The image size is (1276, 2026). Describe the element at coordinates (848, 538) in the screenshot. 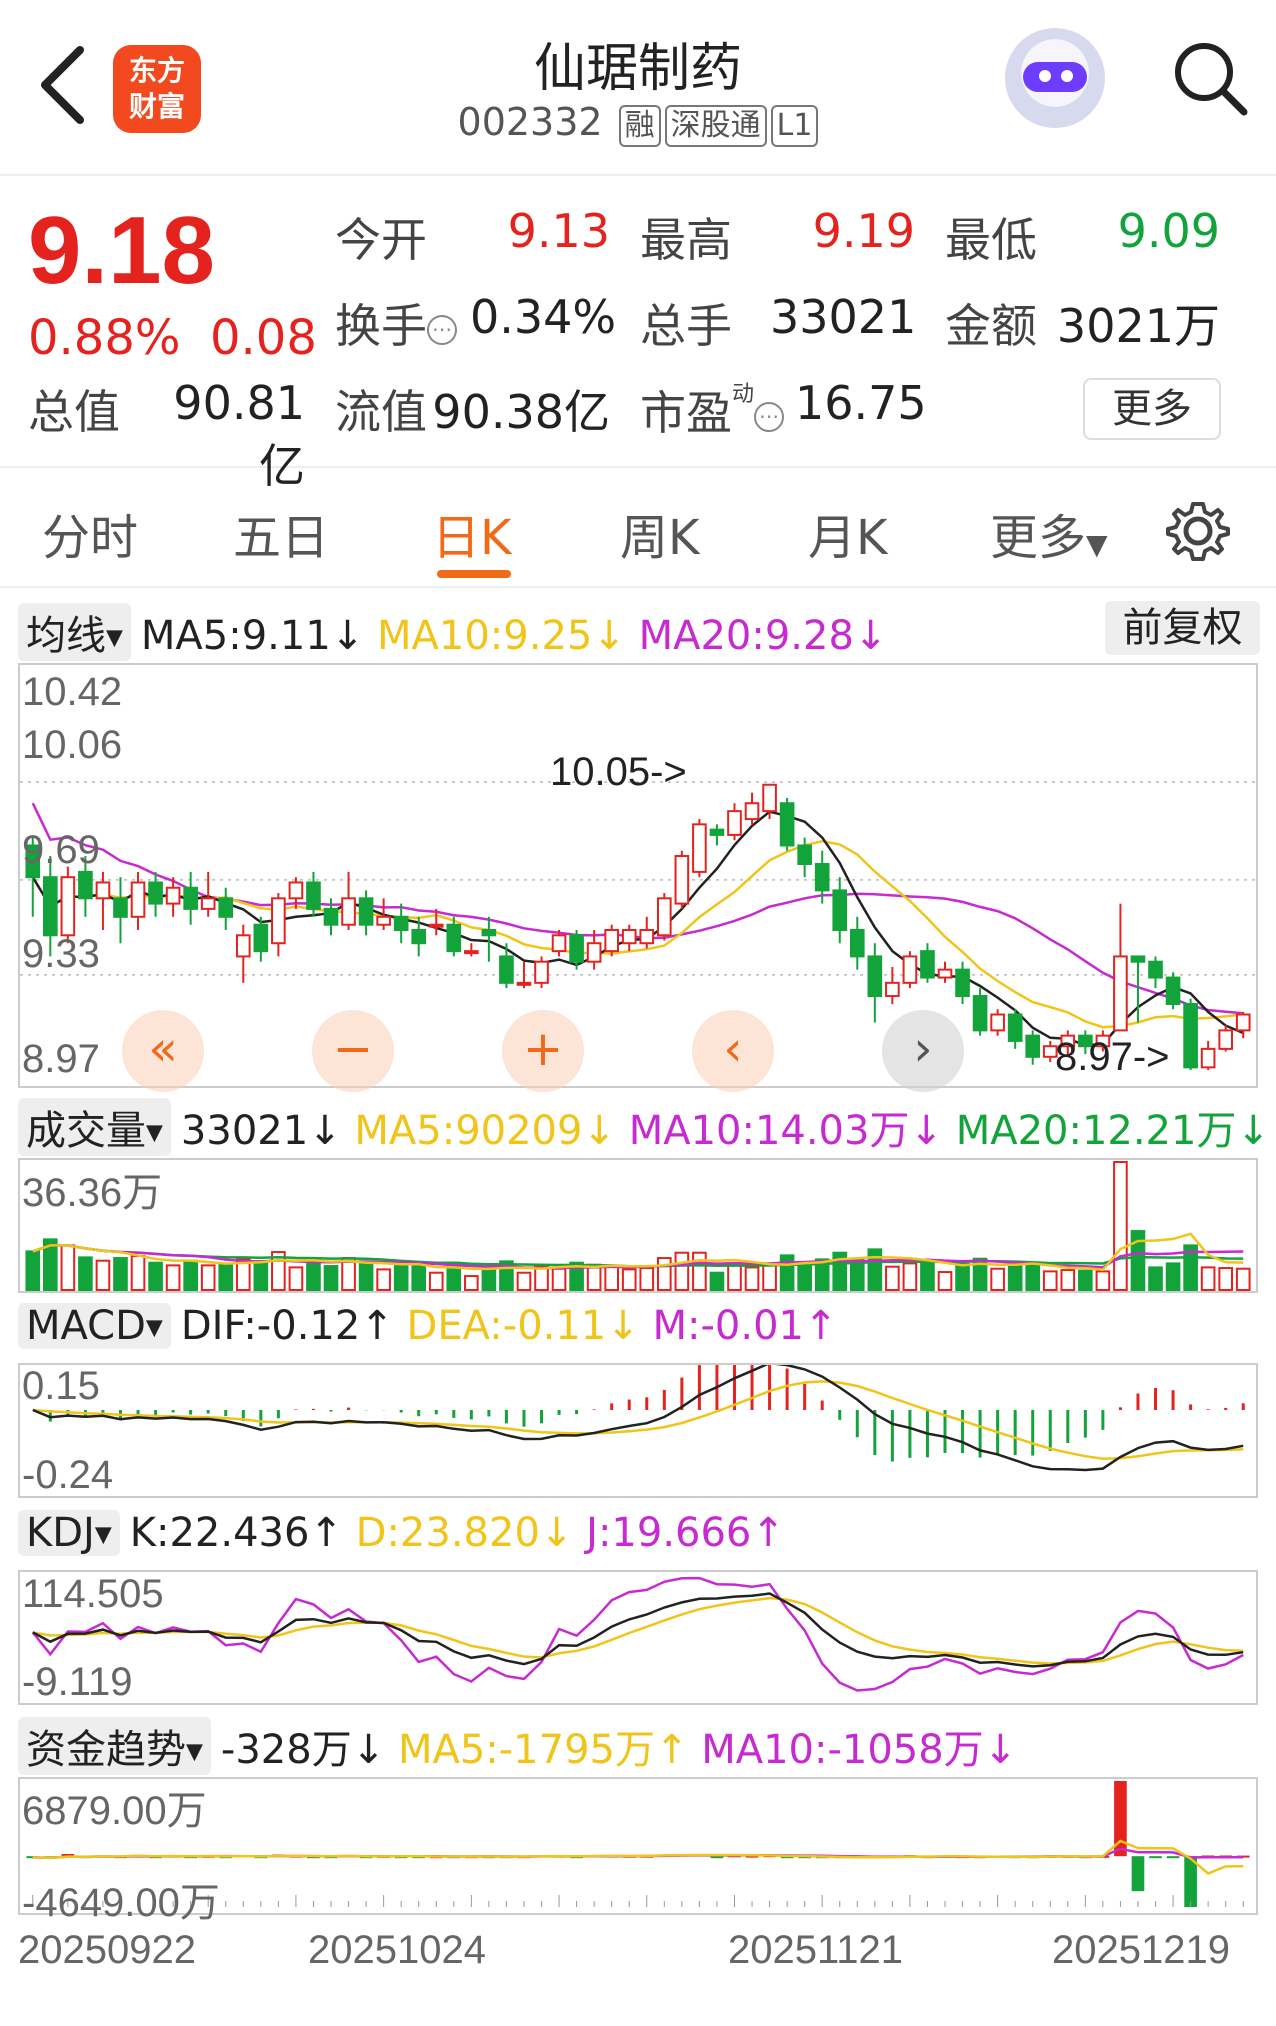

I see `tab-monthly-k: 月K` at that location.